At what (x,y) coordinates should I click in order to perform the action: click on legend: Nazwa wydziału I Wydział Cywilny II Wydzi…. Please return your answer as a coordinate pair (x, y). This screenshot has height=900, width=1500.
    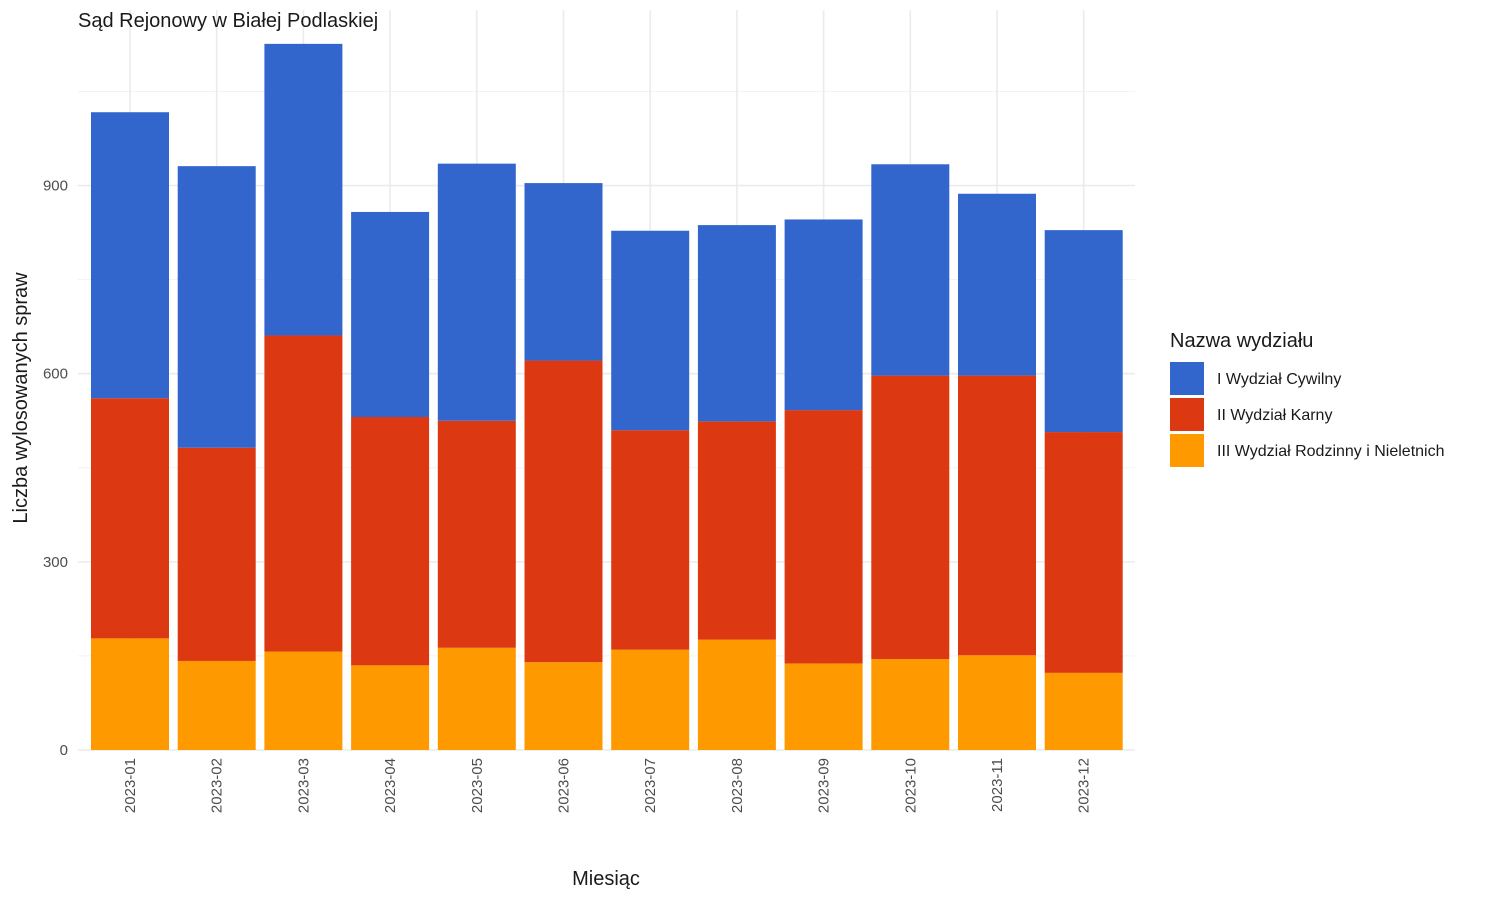
    Looking at the image, I should click on (1307, 398).